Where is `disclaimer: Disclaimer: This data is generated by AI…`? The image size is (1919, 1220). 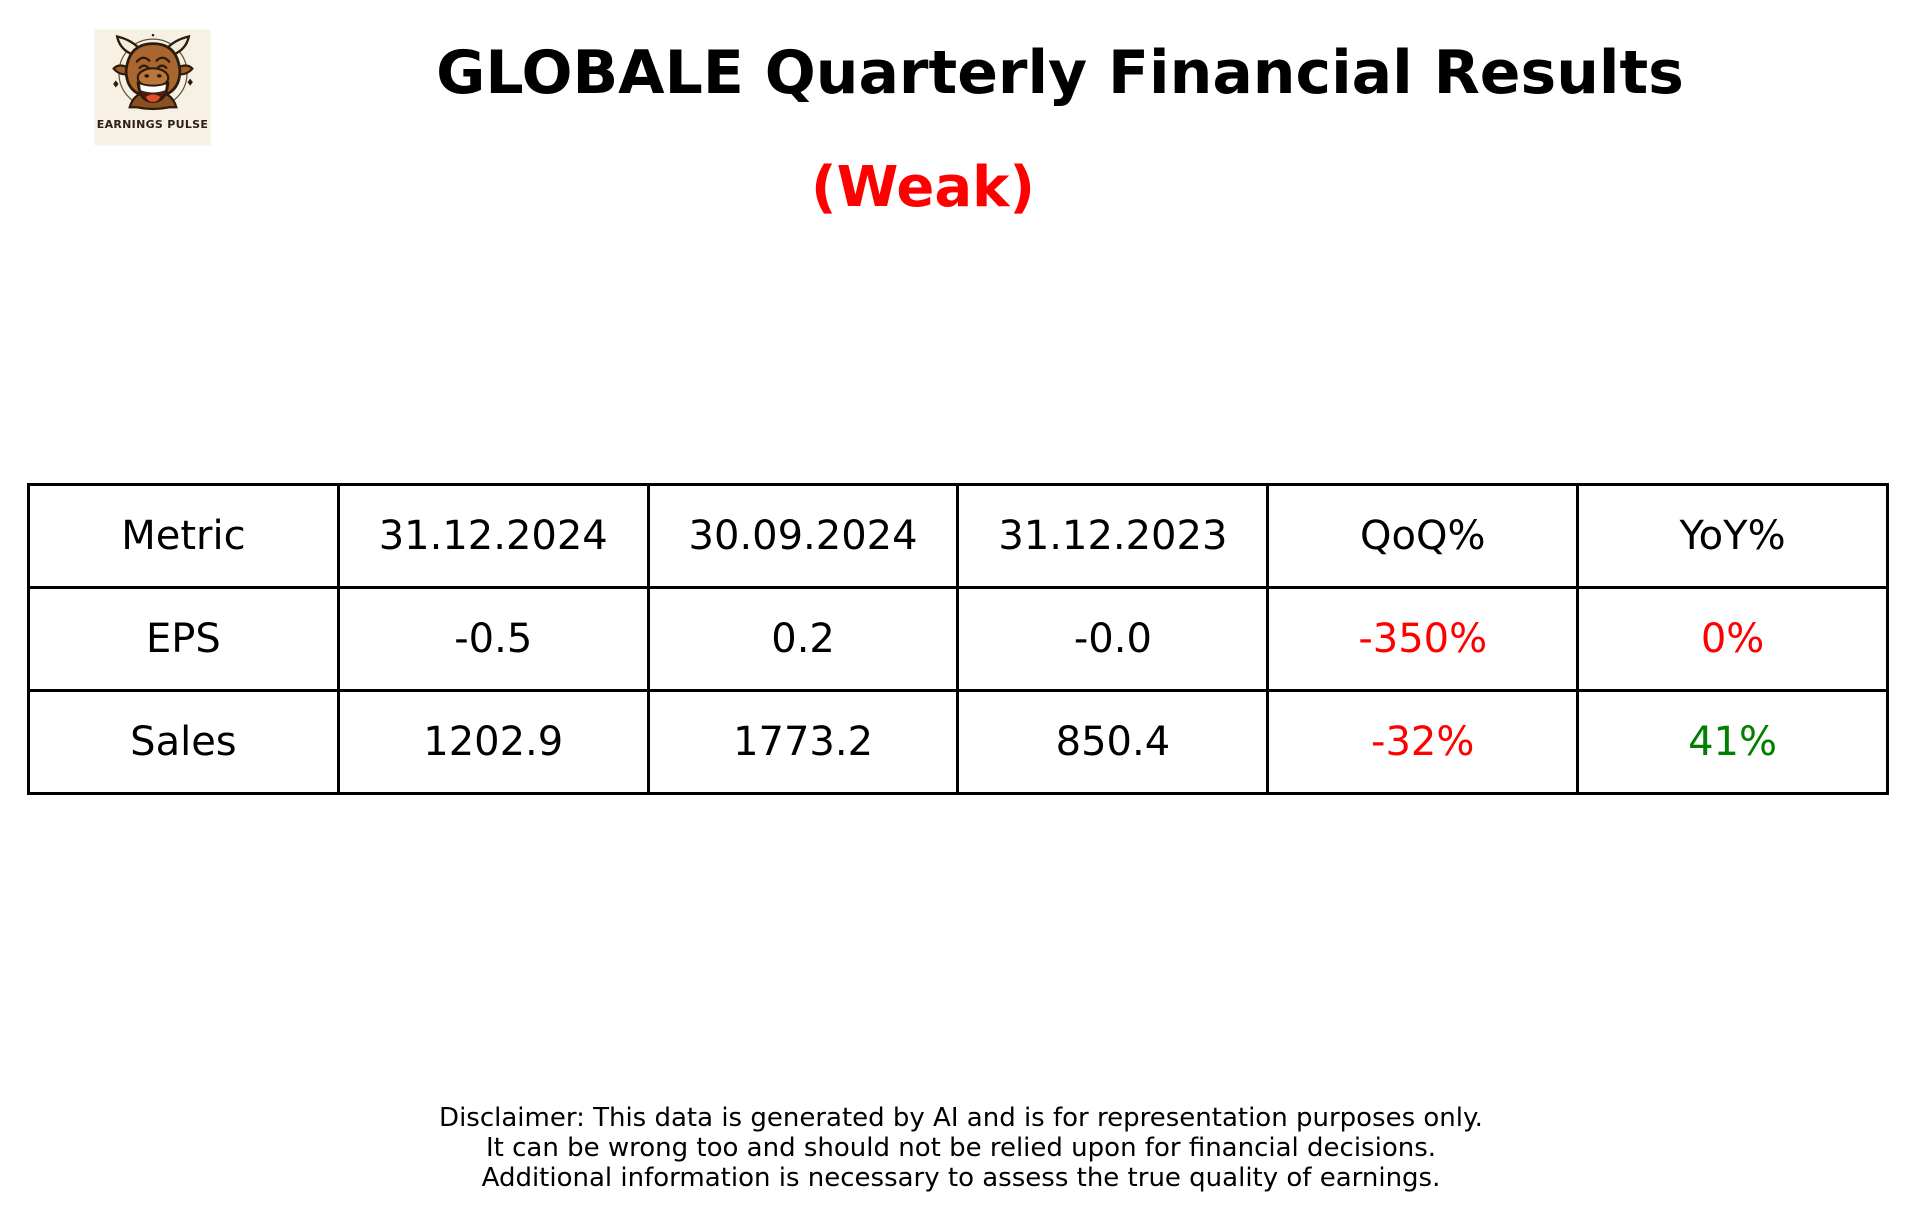
disclaimer: Disclaimer: This data is generated by AI… is located at coordinates (961, 1148).